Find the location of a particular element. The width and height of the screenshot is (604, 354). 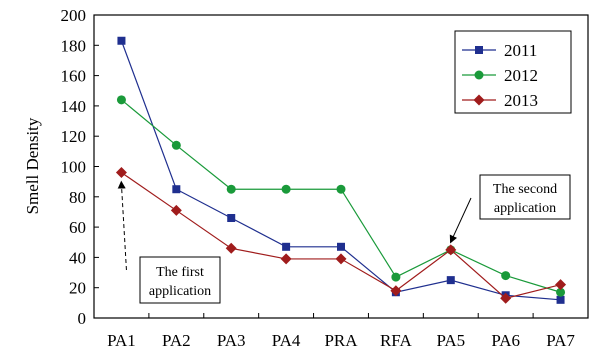

y-tick-label: 40 is located at coordinates (77, 257).